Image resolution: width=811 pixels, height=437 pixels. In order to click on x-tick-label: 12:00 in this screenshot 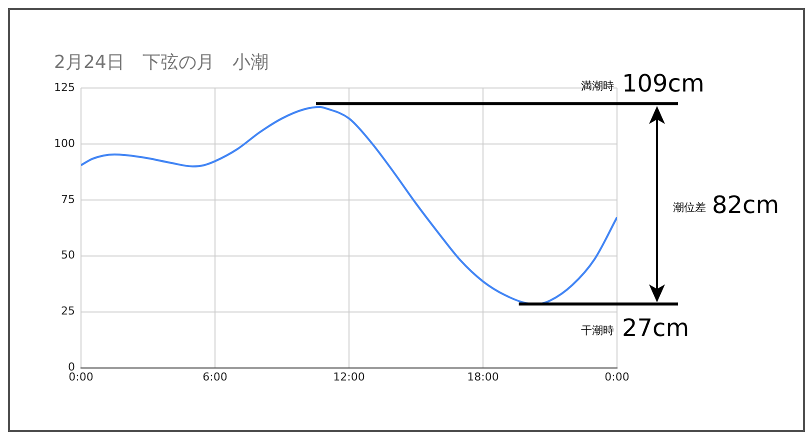, I will do `click(349, 377)`.